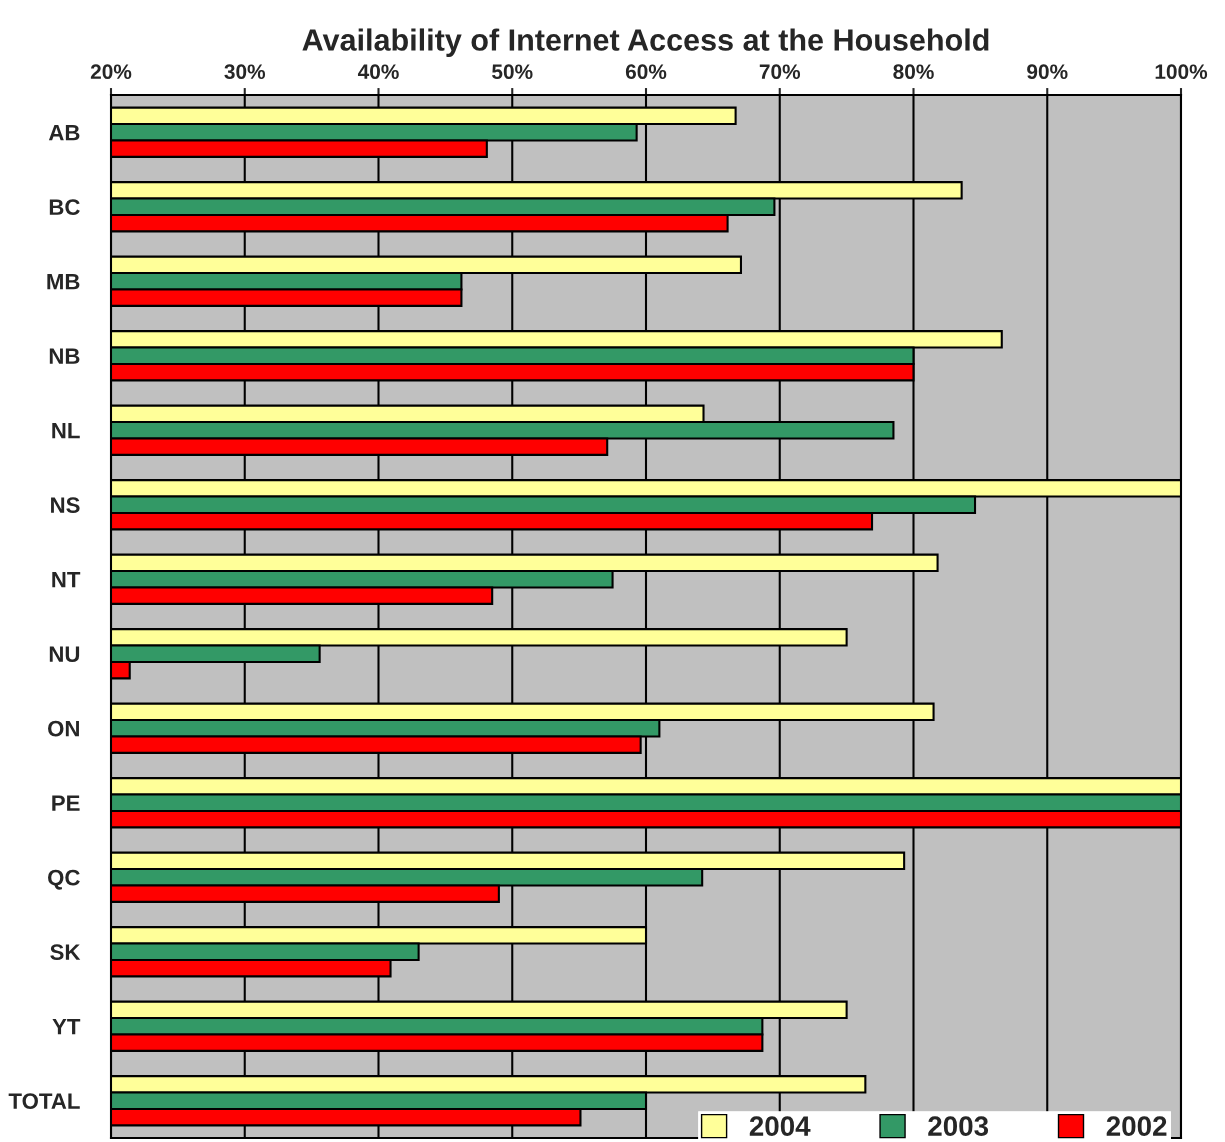  I want to click on x-tick-label: 30%, so click(245, 72).